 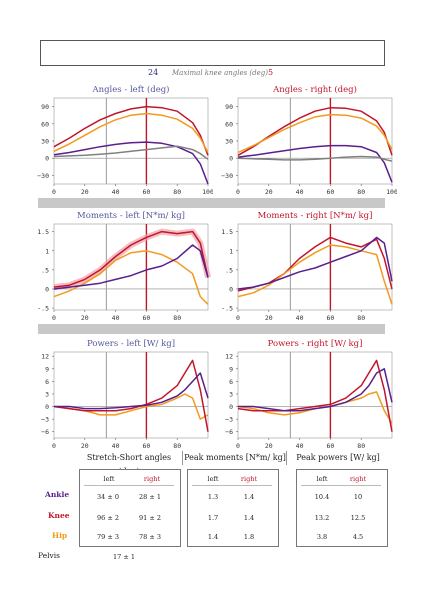 What do you see at coordinates (129, 463) in the screenshot?
I see `stretch-header: Stretch-Short angles (deg)` at bounding box center [129, 463].